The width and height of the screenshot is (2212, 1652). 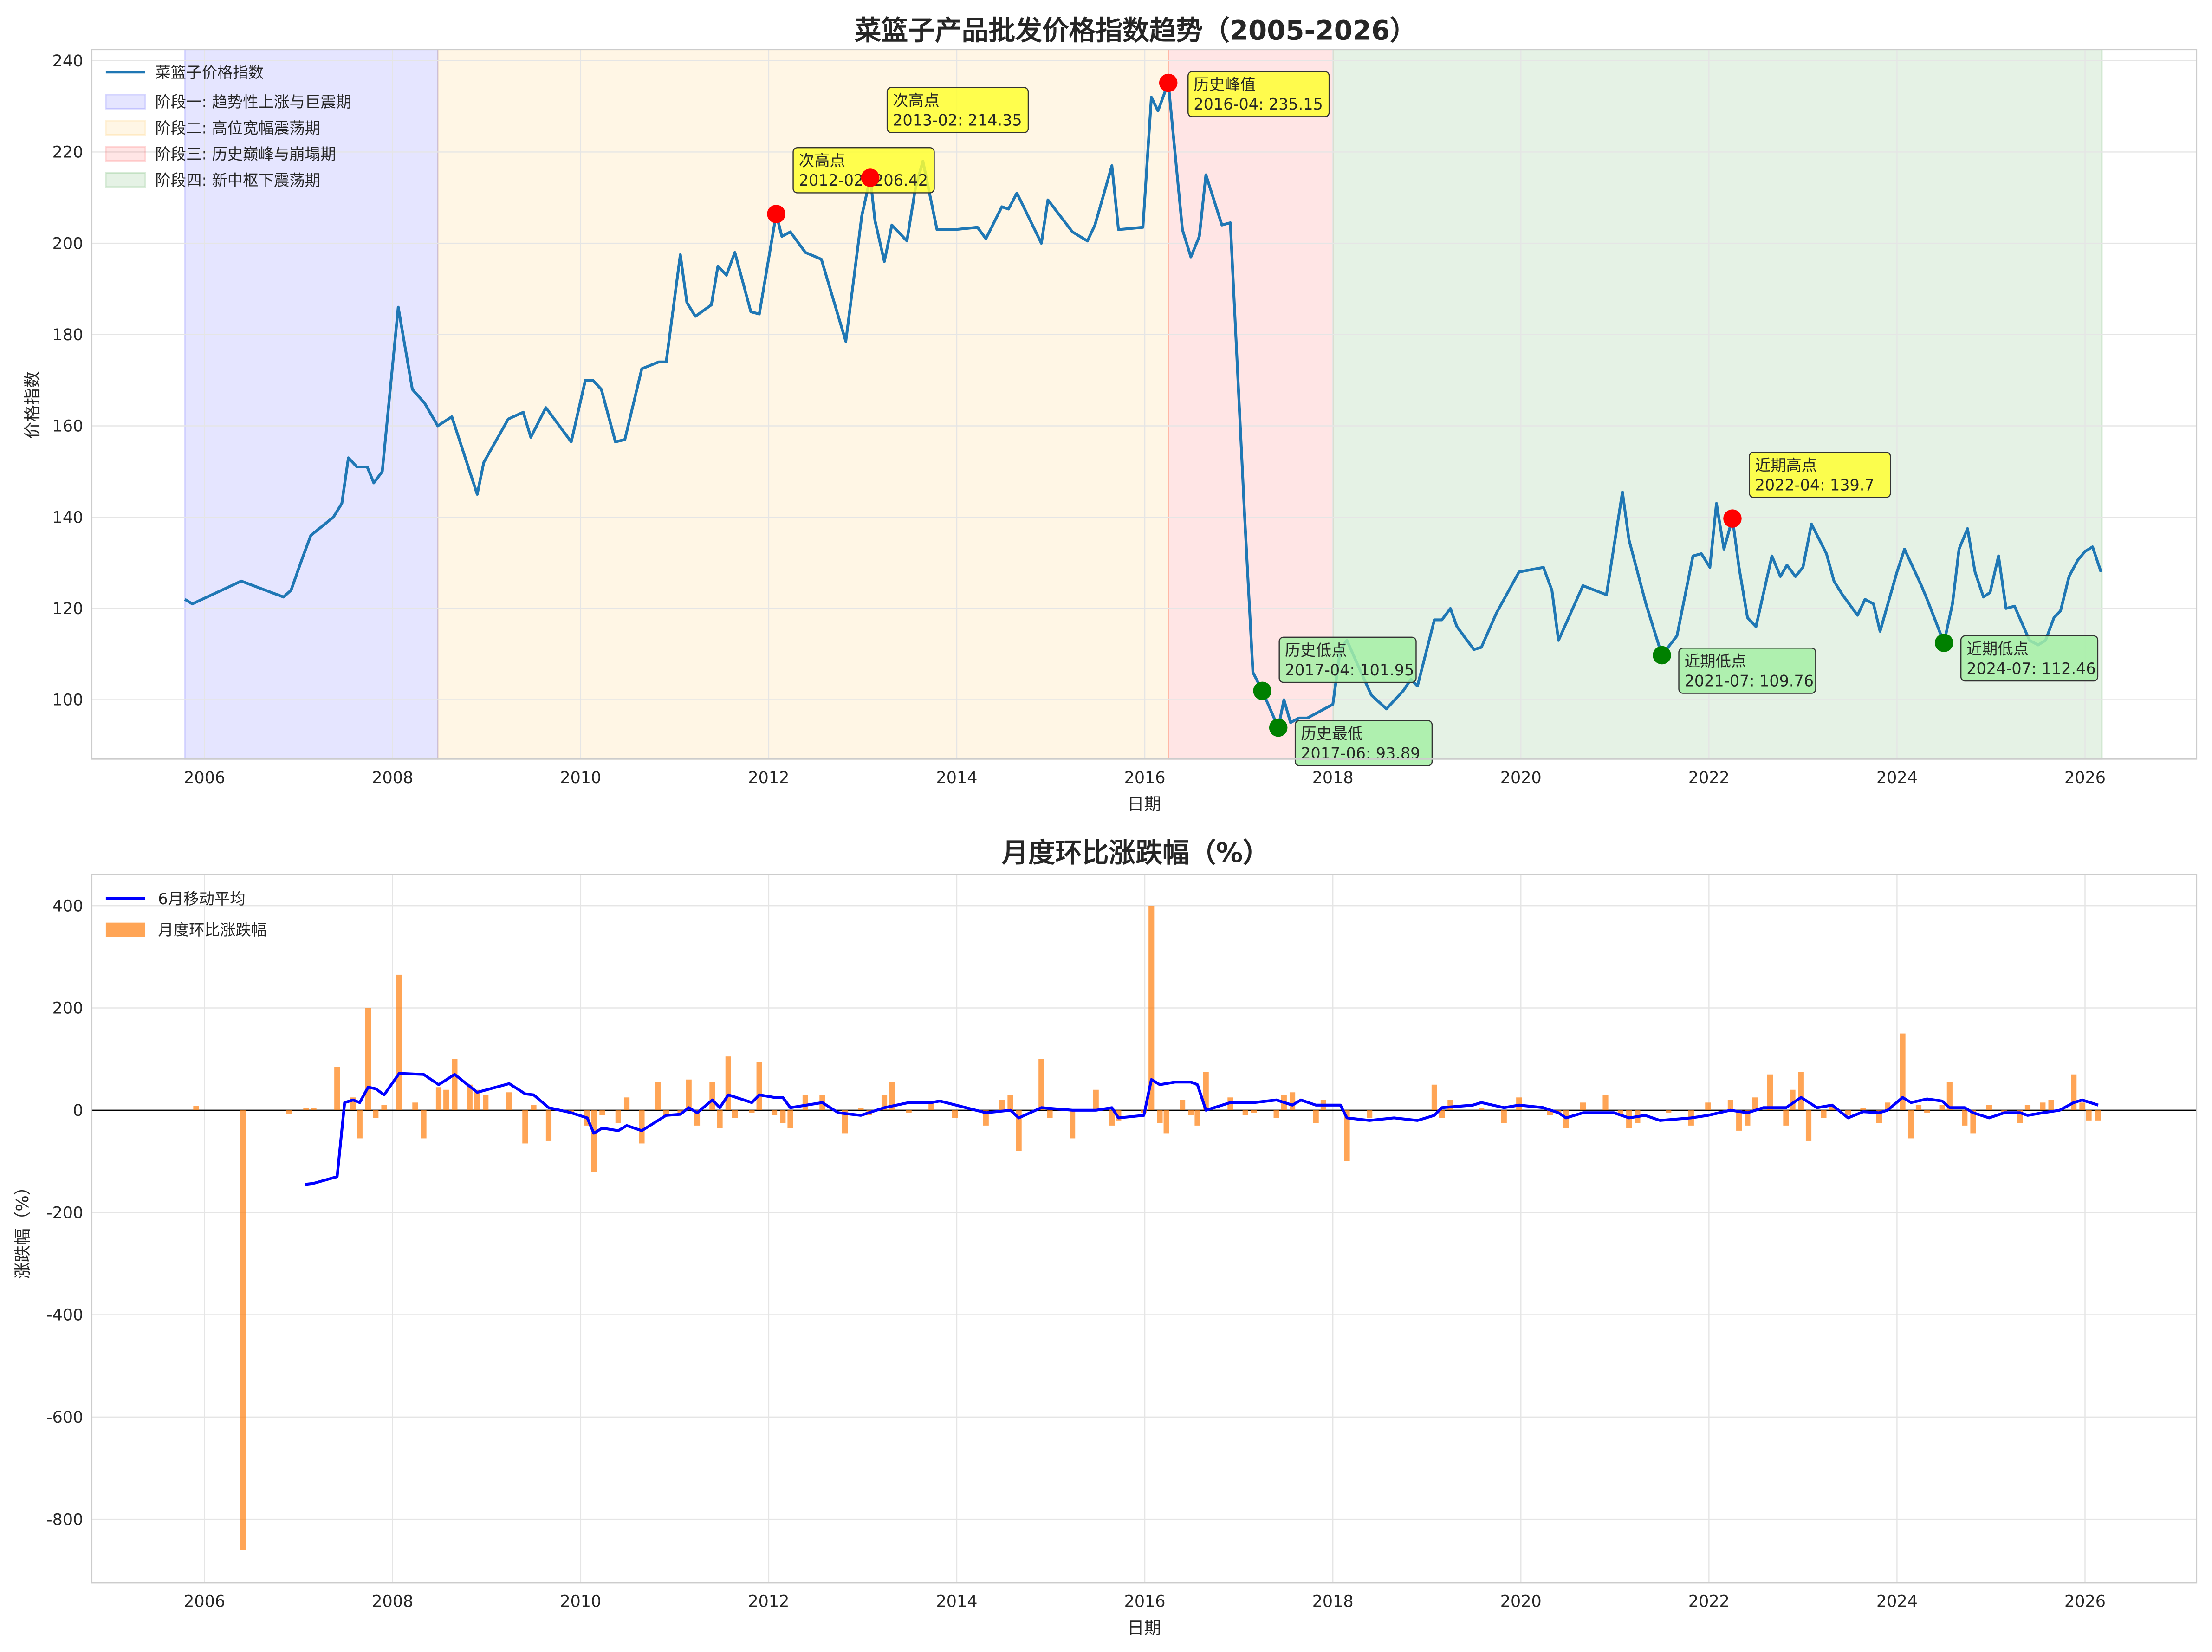 I want to click on y-tick-label: 200, so click(x=68, y=1008).